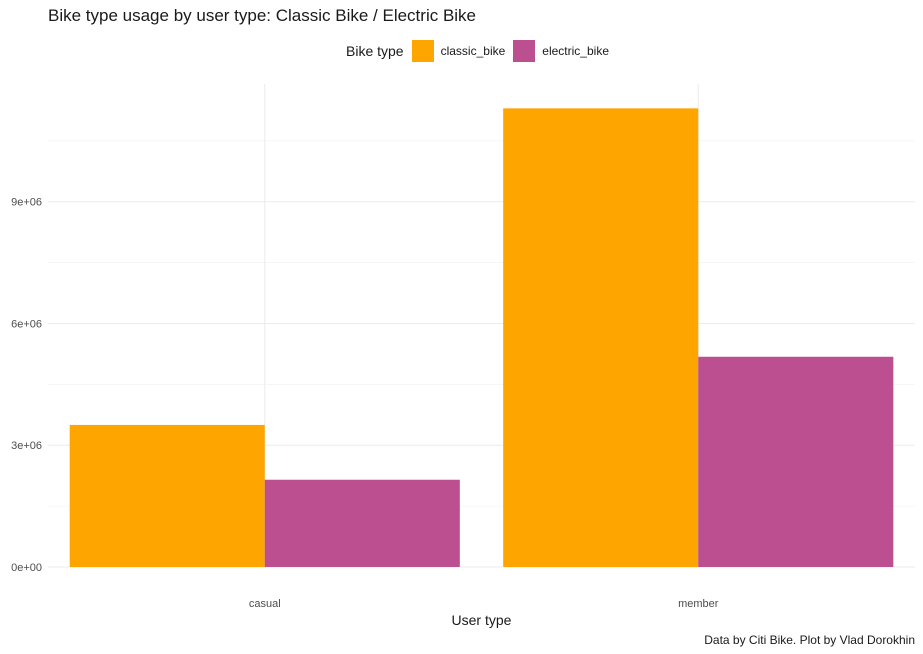 Image resolution: width=923 pixels, height=654 pixels. What do you see at coordinates (26, 203) in the screenshot?
I see `y-tick-label: 9e+06` at bounding box center [26, 203].